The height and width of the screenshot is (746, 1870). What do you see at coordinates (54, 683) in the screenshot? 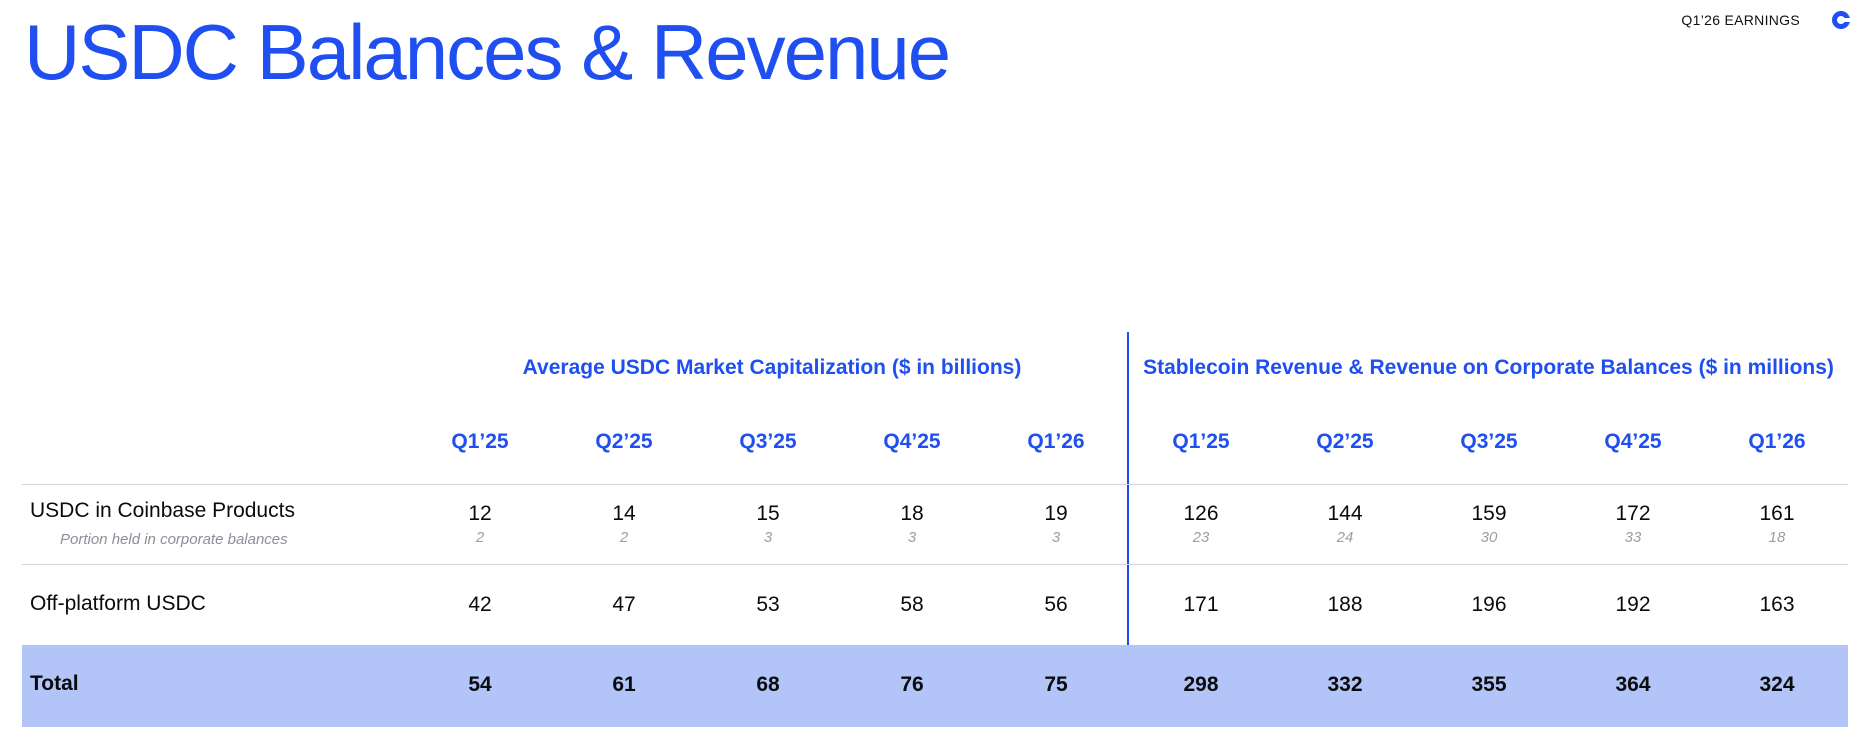
I see `row-label: Total` at bounding box center [54, 683].